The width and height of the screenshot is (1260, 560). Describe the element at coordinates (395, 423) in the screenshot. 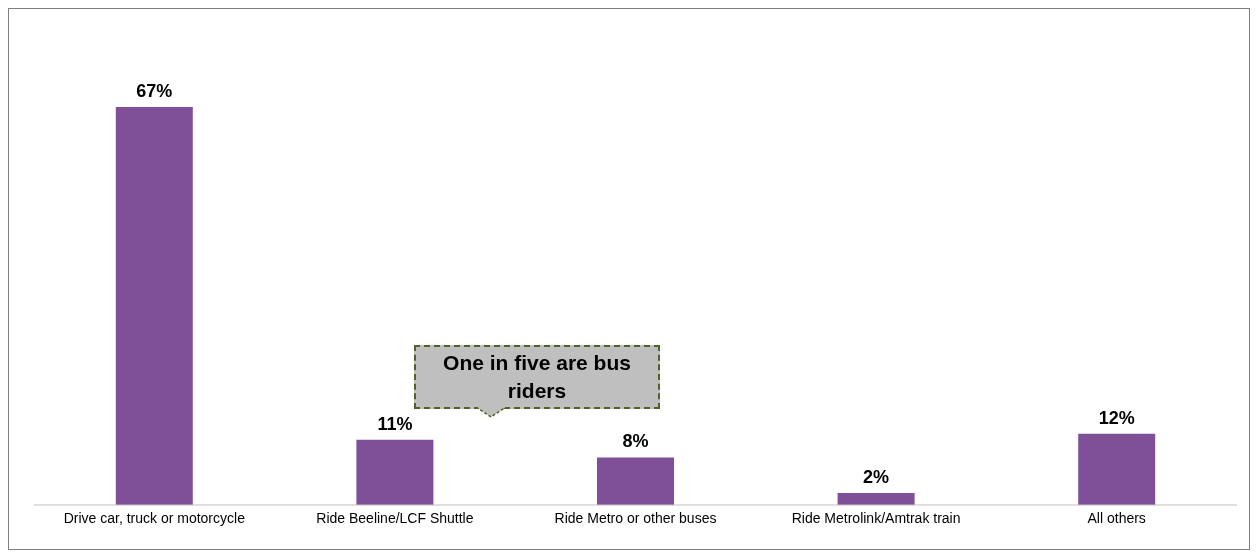

I see `data-label: 11%` at that location.